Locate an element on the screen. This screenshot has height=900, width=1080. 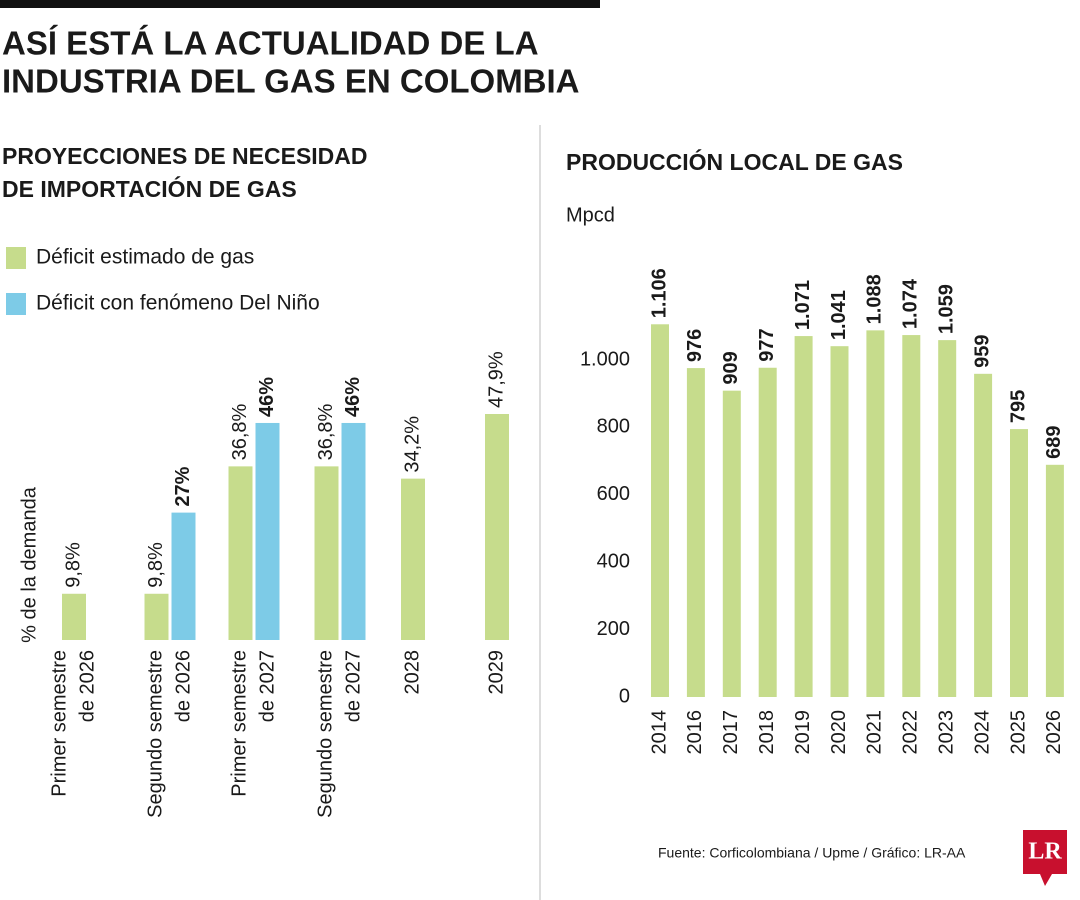
value-label: 689 is located at coordinates (1054, 441).